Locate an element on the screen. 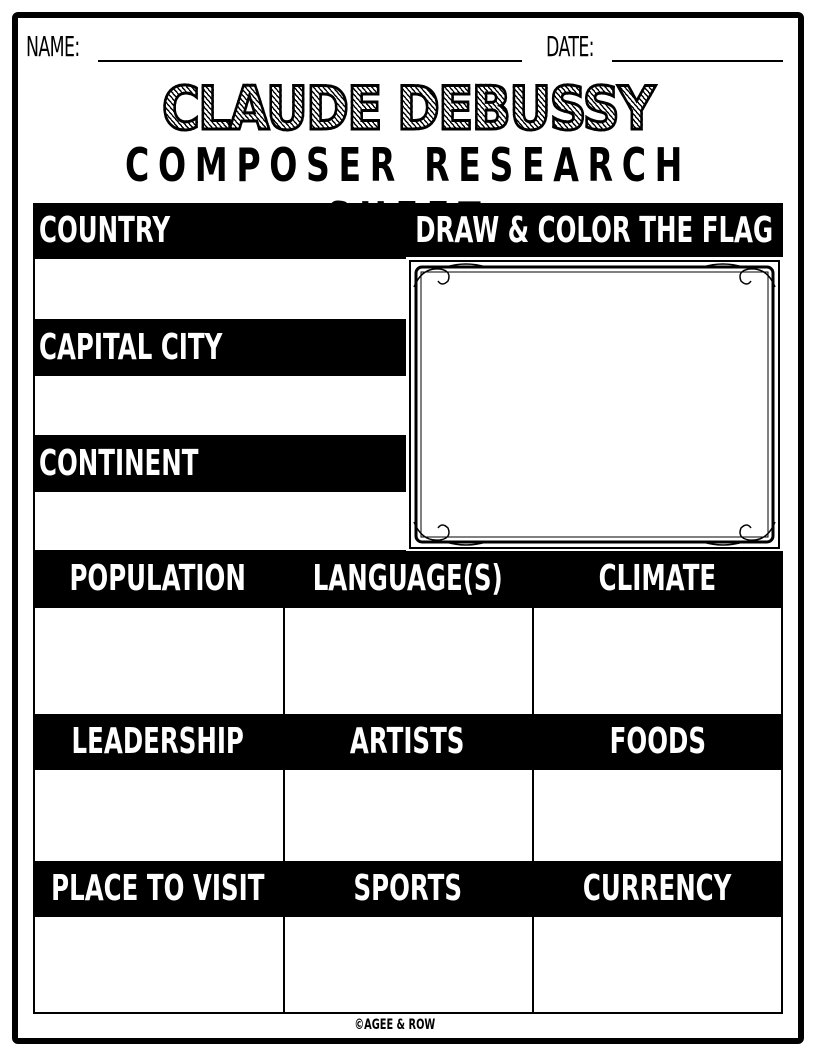  capital-city-field is located at coordinates (220, 405).